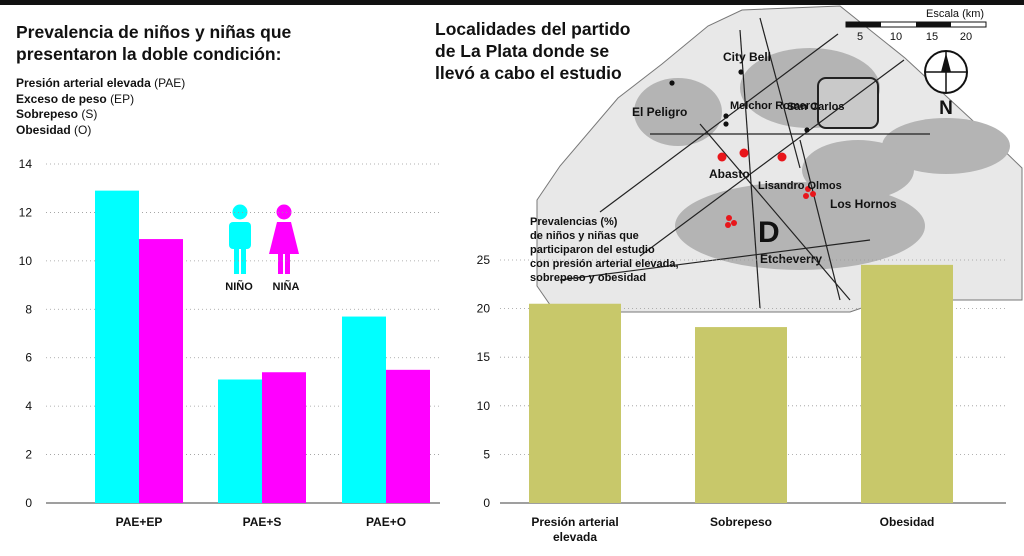  I want to click on left-category-label: PAE+EP, so click(139, 522).